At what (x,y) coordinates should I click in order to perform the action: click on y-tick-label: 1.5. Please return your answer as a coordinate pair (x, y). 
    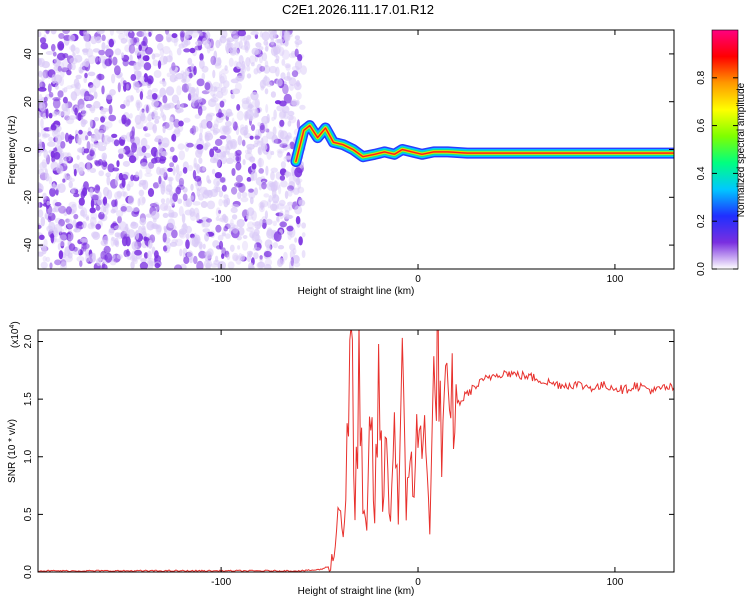
    Looking at the image, I should click on (28, 399).